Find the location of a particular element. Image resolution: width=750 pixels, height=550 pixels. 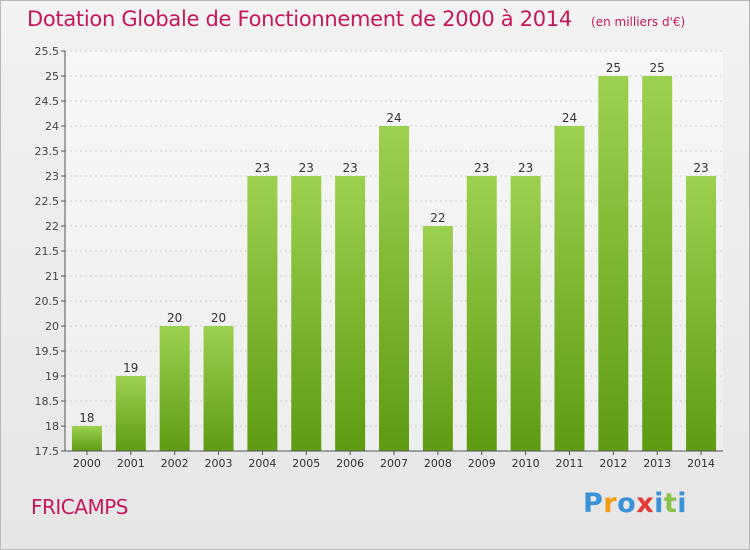

y-tick-label: 23.5 is located at coordinates (47, 151).